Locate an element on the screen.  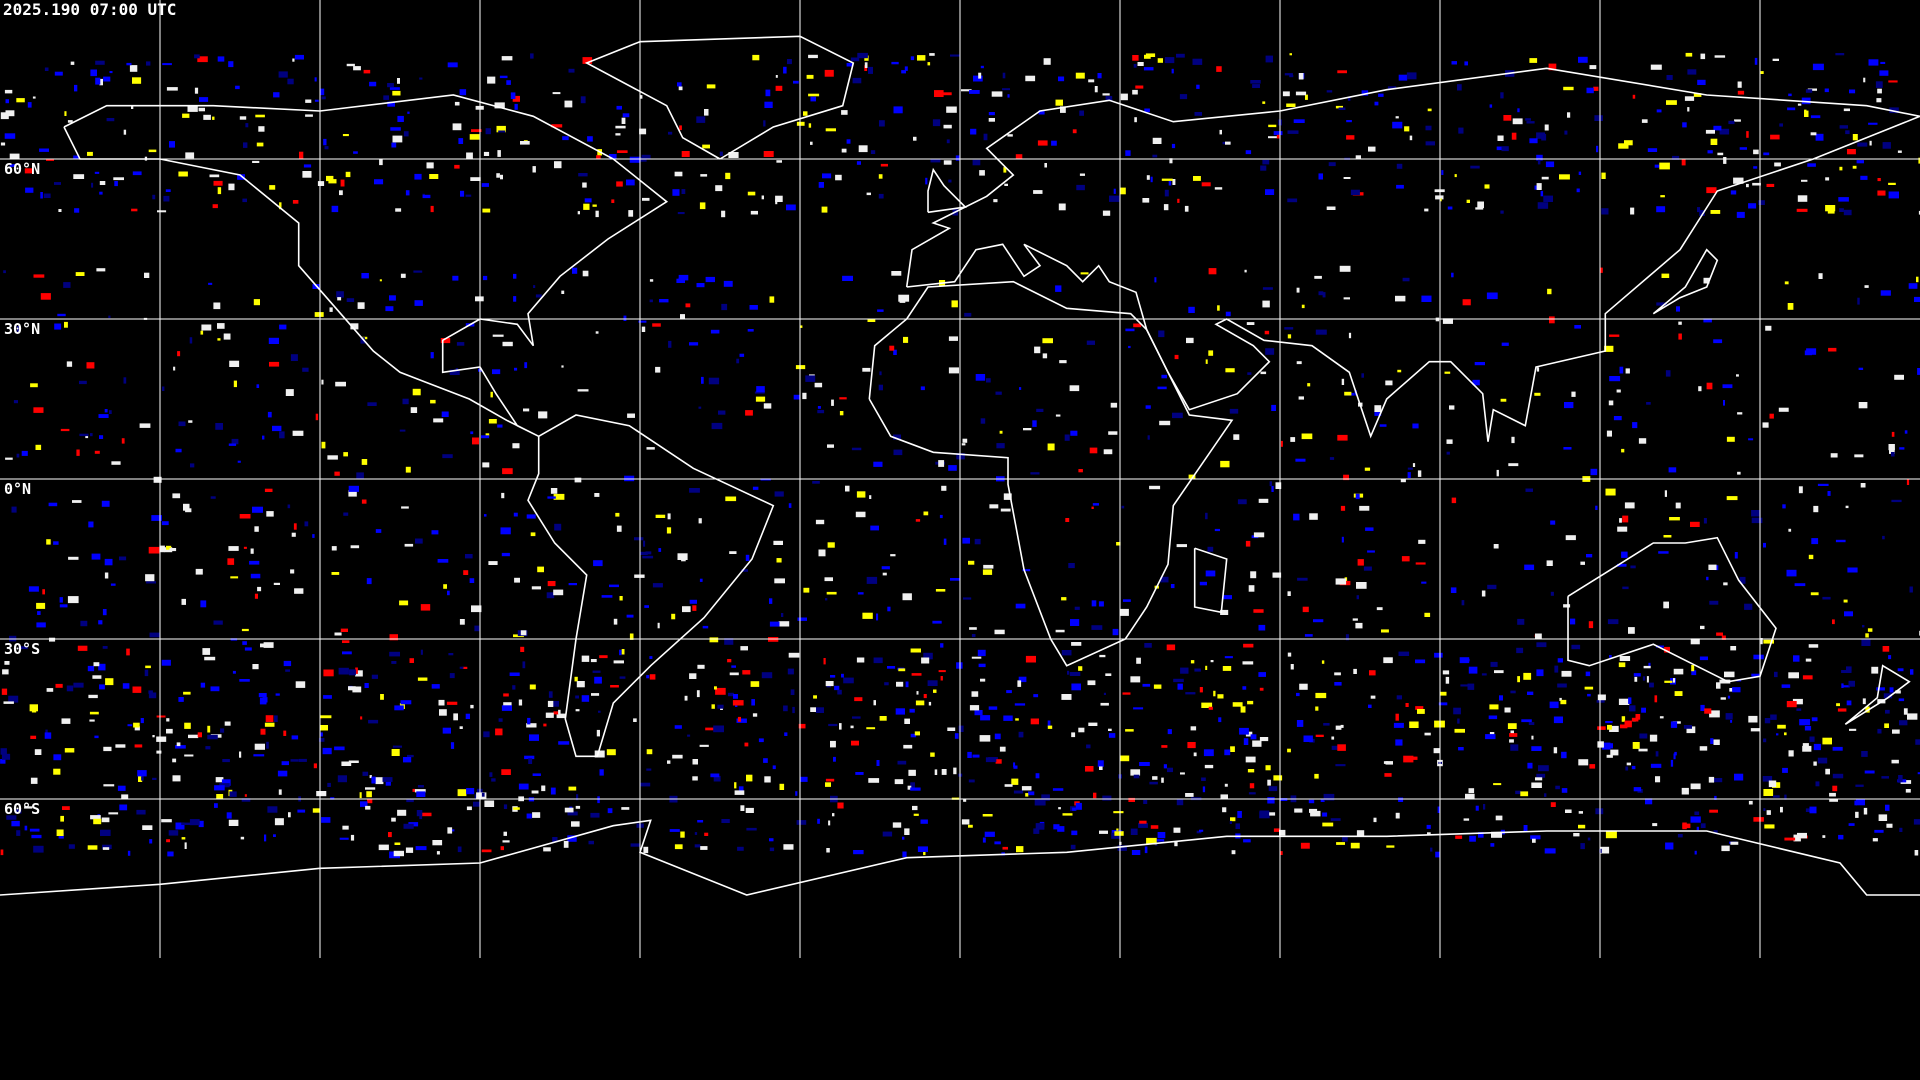
coastline is located at coordinates (1877, 694).